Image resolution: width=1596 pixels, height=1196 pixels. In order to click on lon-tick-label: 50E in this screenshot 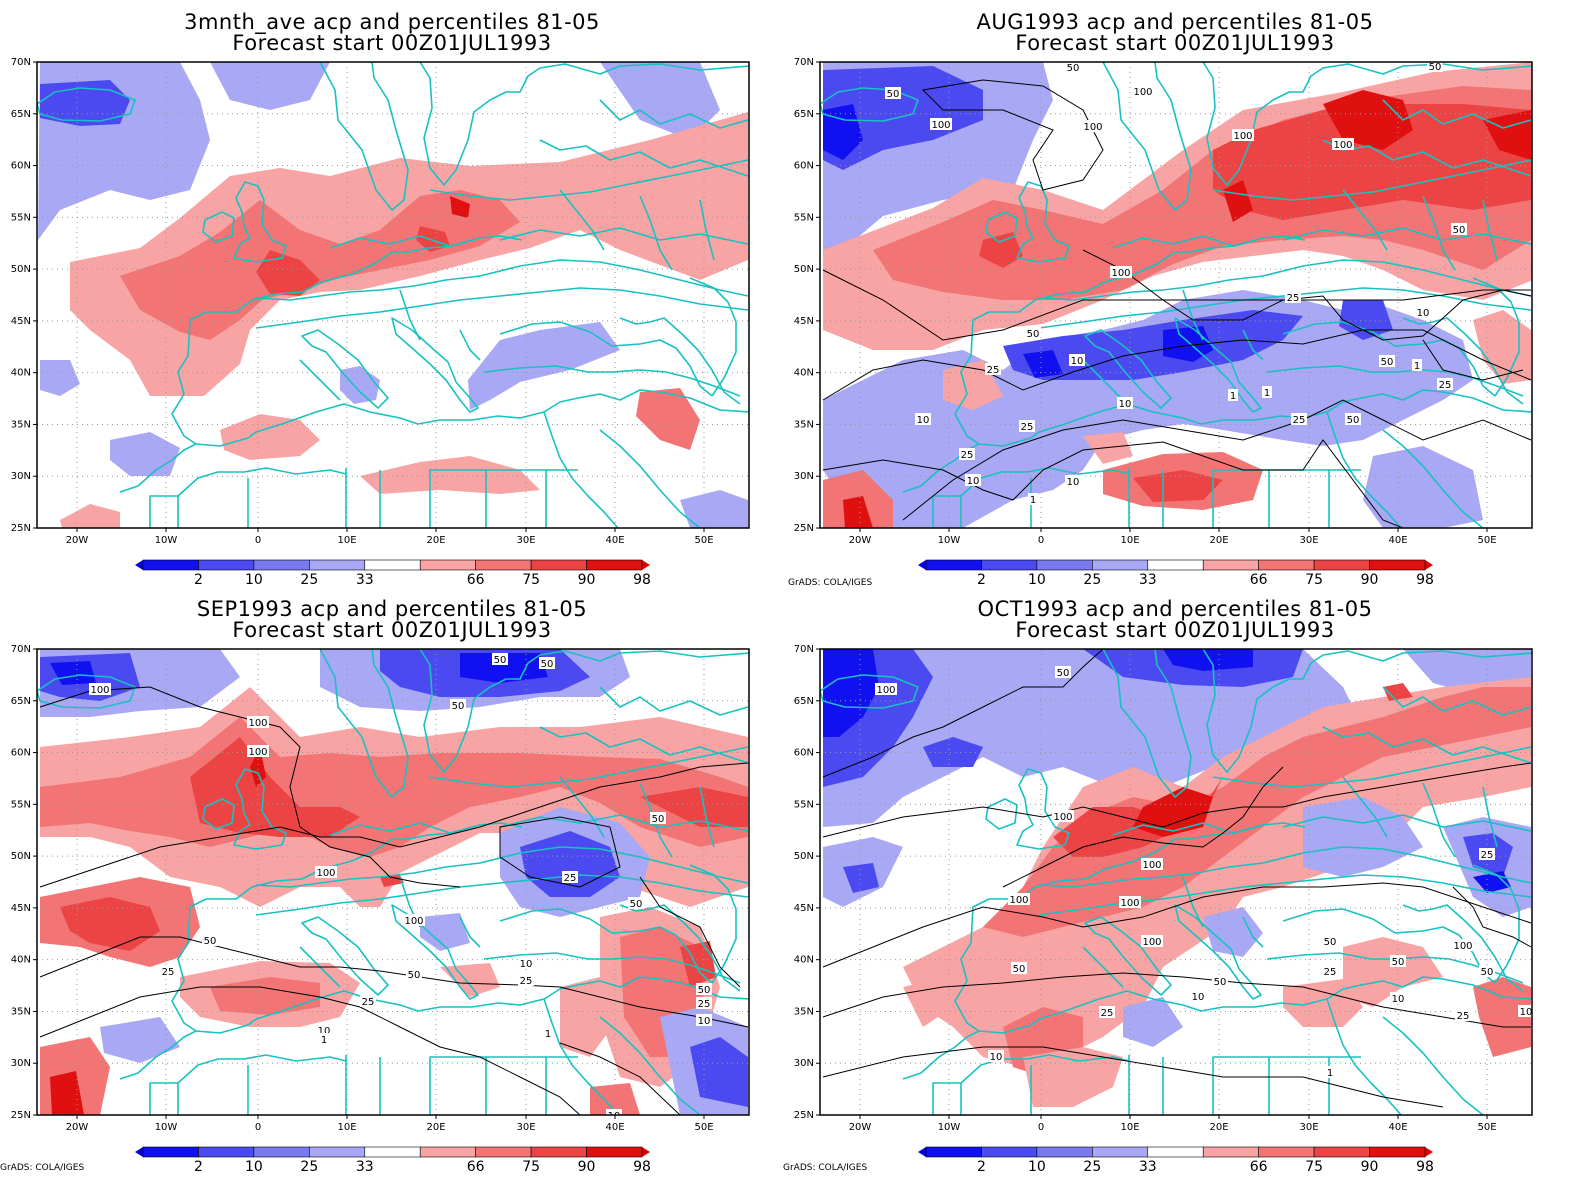, I will do `click(1486, 540)`.